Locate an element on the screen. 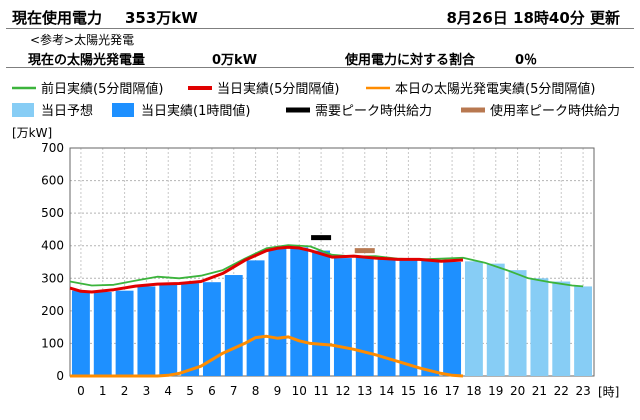 The height and width of the screenshot is (420, 640). x-tick-label: 19 is located at coordinates (495, 391).